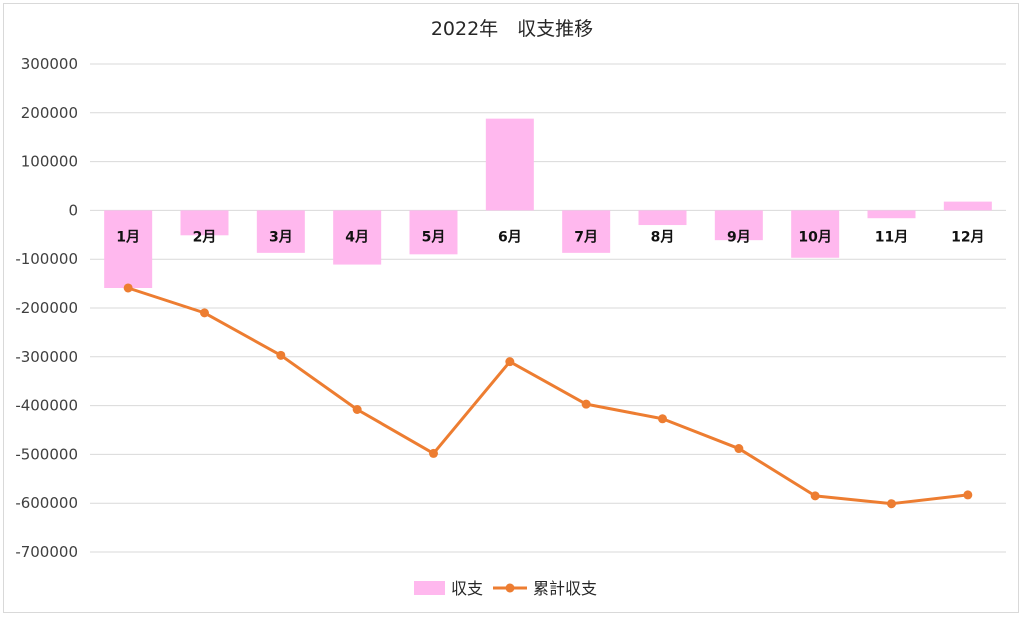 This screenshot has height=618, width=1024. I want to click on legend-swatch-bar, so click(429, 588).